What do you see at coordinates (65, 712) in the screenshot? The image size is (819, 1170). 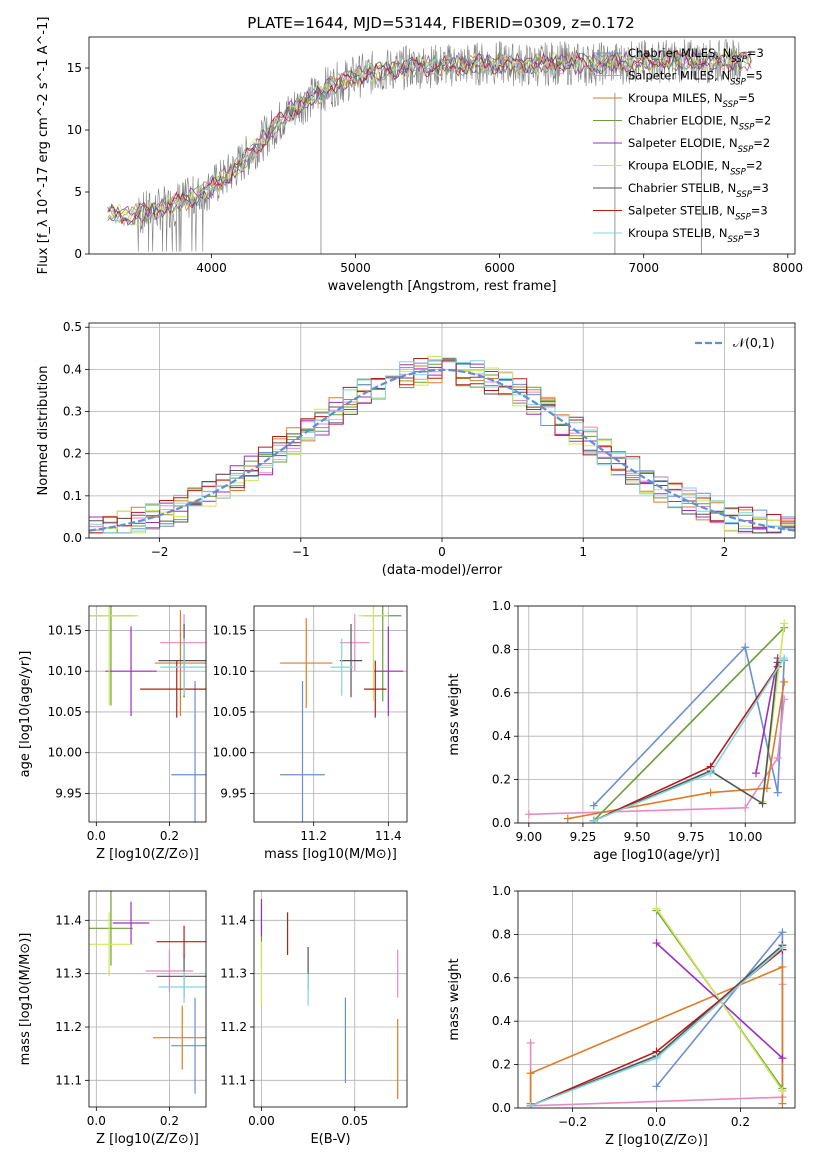 I see `y-tick-label: 10.05` at bounding box center [65, 712].